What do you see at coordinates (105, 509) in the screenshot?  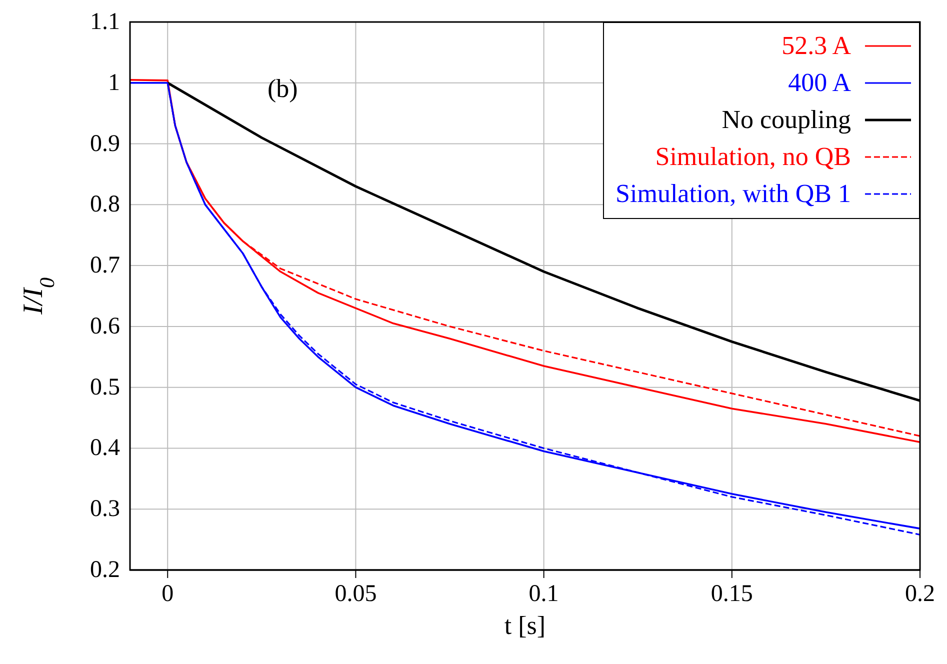 I see `y-tick-label: 0.3` at bounding box center [105, 509].